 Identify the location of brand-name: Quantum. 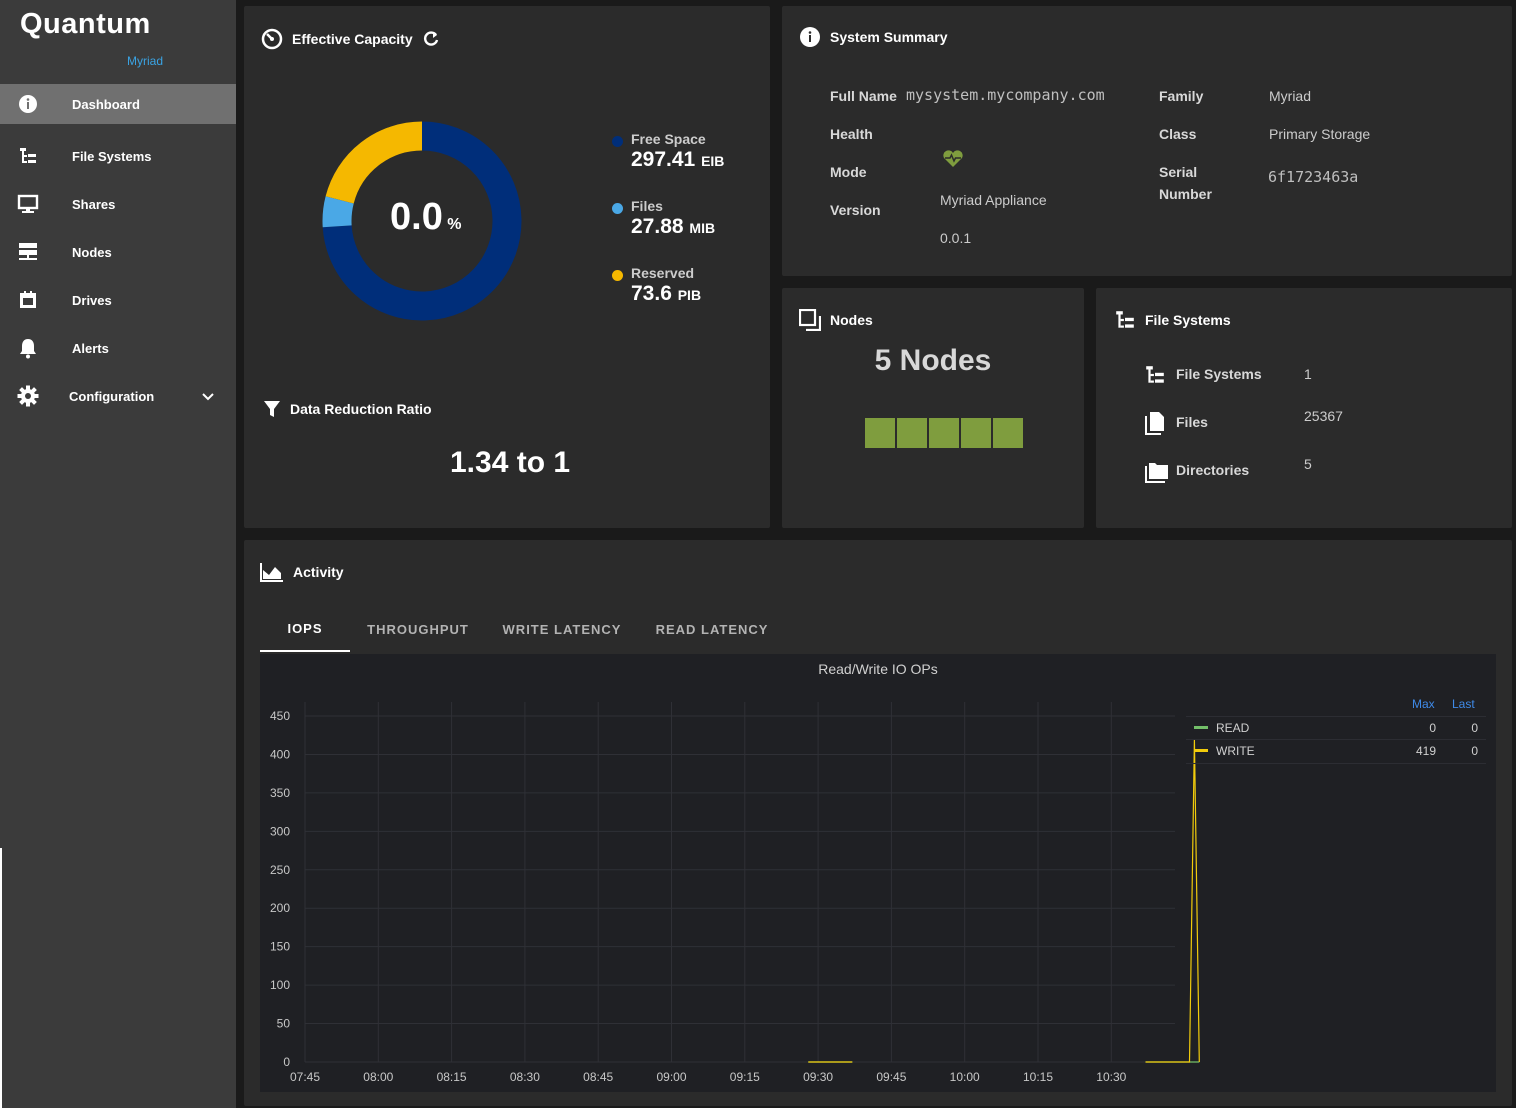
(85, 24).